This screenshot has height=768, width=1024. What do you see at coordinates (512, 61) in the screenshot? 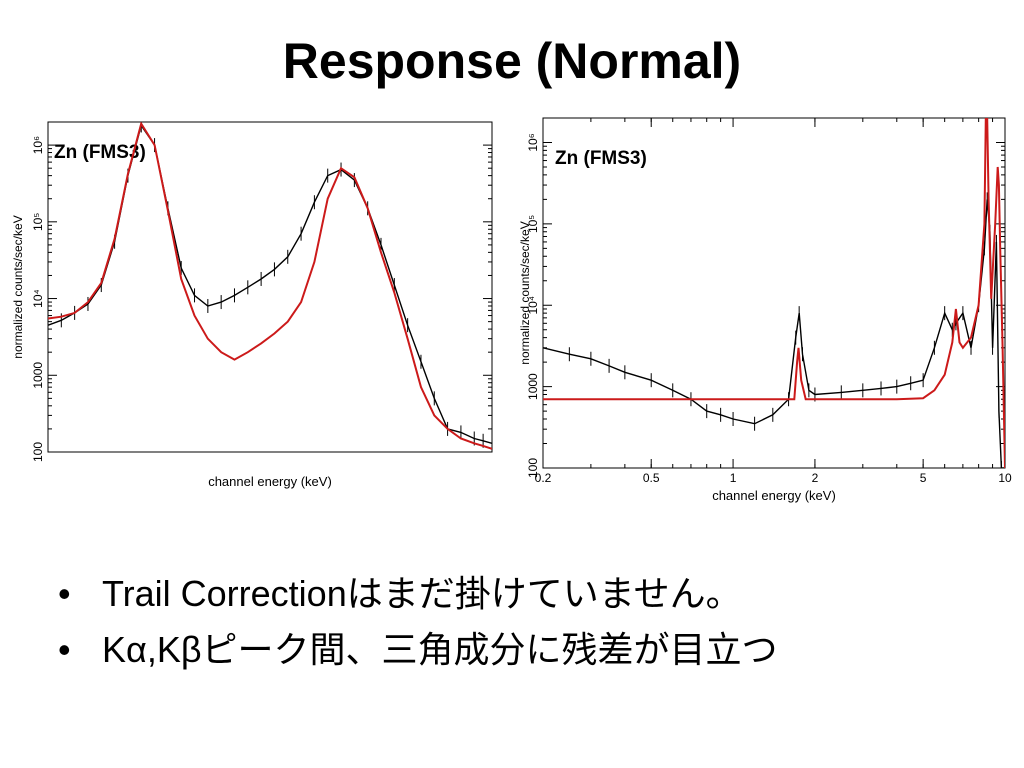
I see `slide-title: Response (Normal)` at bounding box center [512, 61].